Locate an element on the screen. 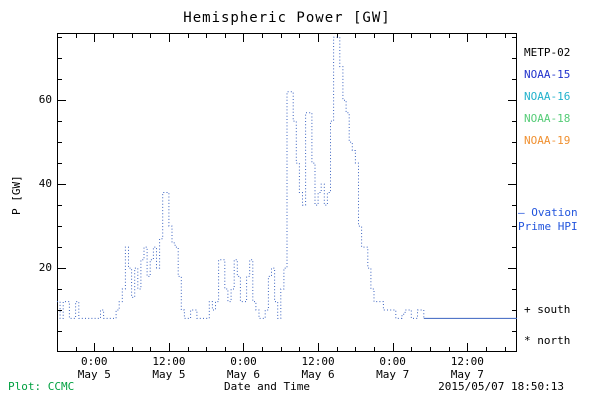 The image size is (600, 400). plot-credit: Plot: CCMC is located at coordinates (41, 386).